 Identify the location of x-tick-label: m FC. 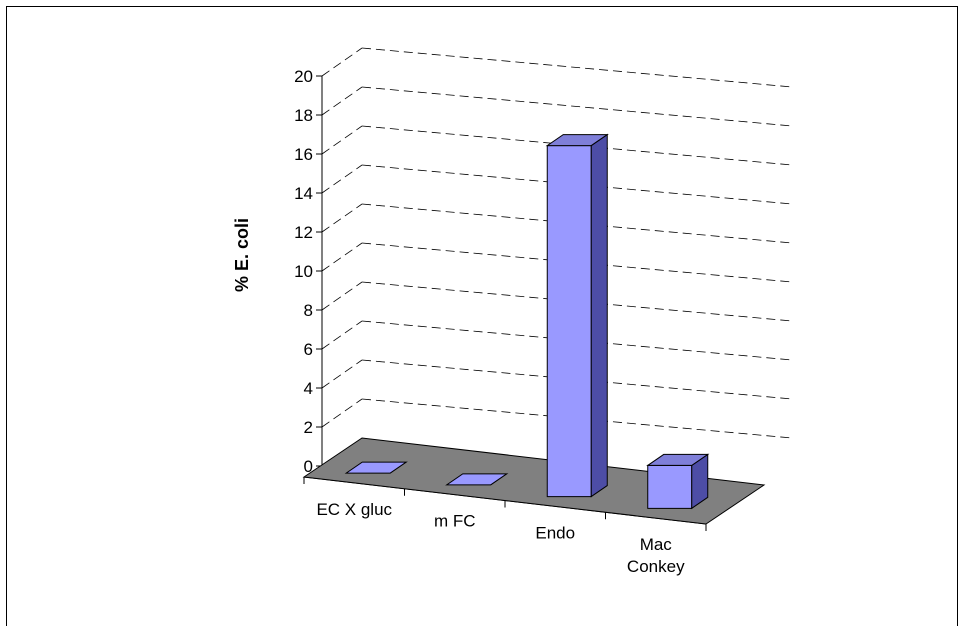
(455, 521).